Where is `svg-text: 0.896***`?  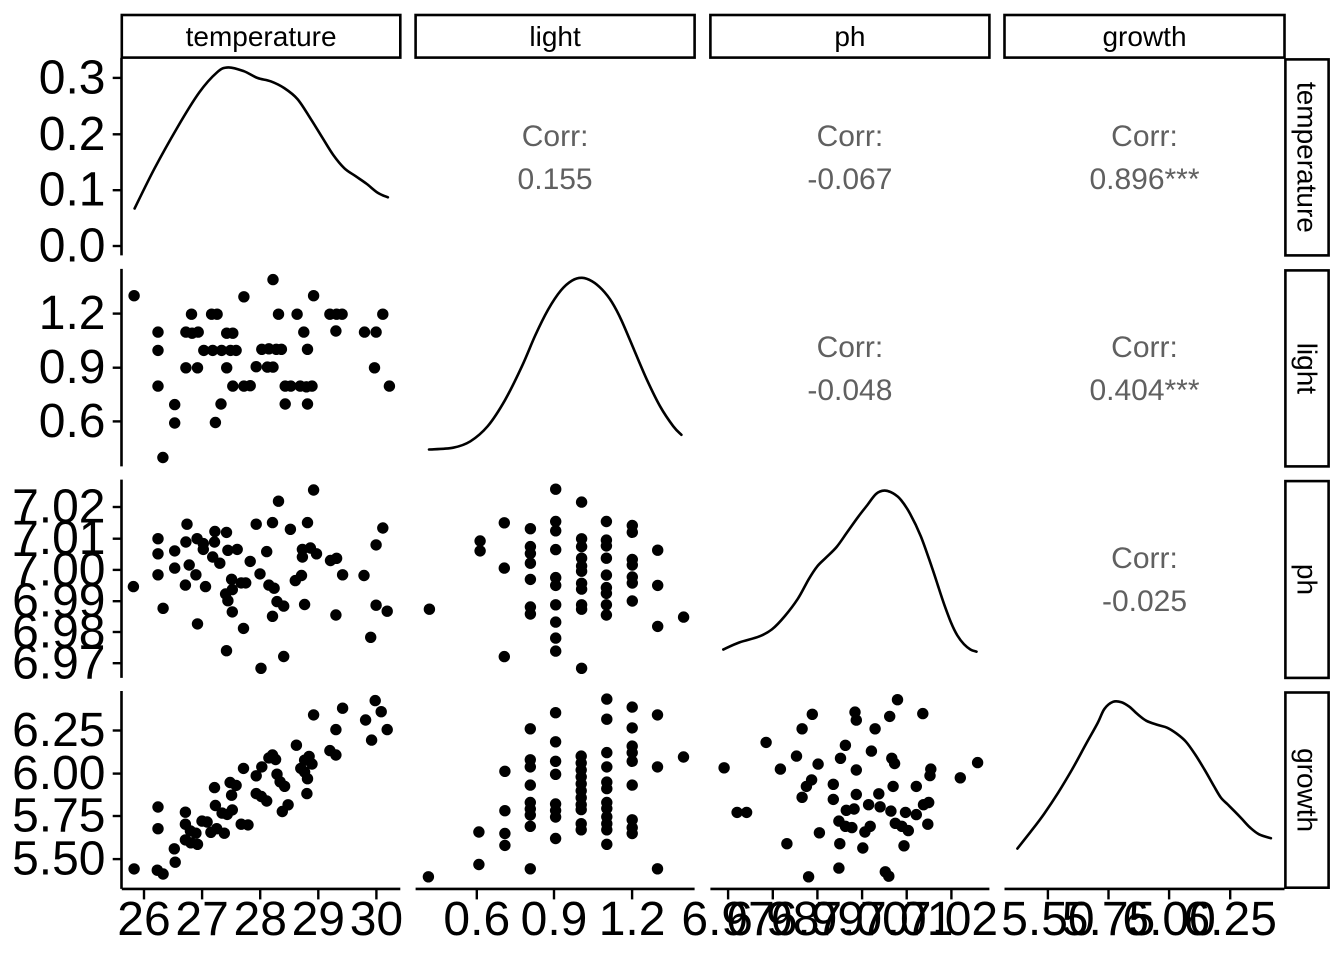 svg-text: 0.896*** is located at coordinates (1144, 179).